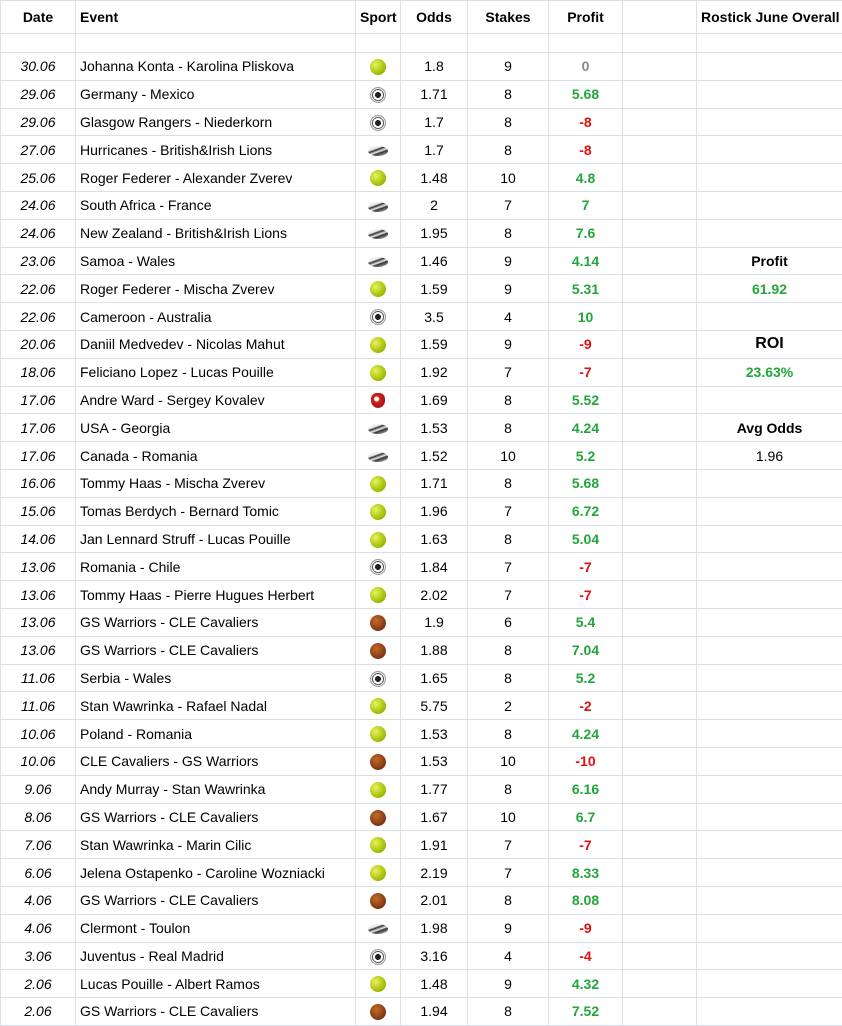 The height and width of the screenshot is (1026, 842). What do you see at coordinates (434, 511) in the screenshot?
I see `odds-cell: 1.96` at bounding box center [434, 511].